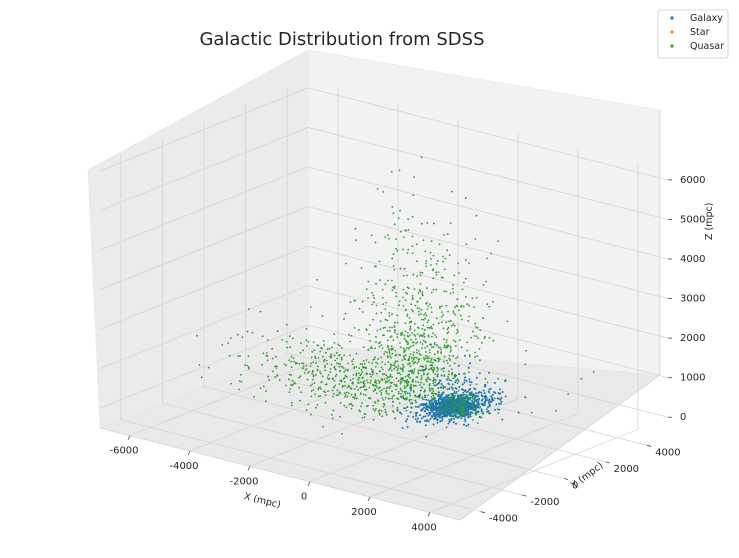 The image size is (739, 558). I want to click on legend-marker-star, so click(672, 32).